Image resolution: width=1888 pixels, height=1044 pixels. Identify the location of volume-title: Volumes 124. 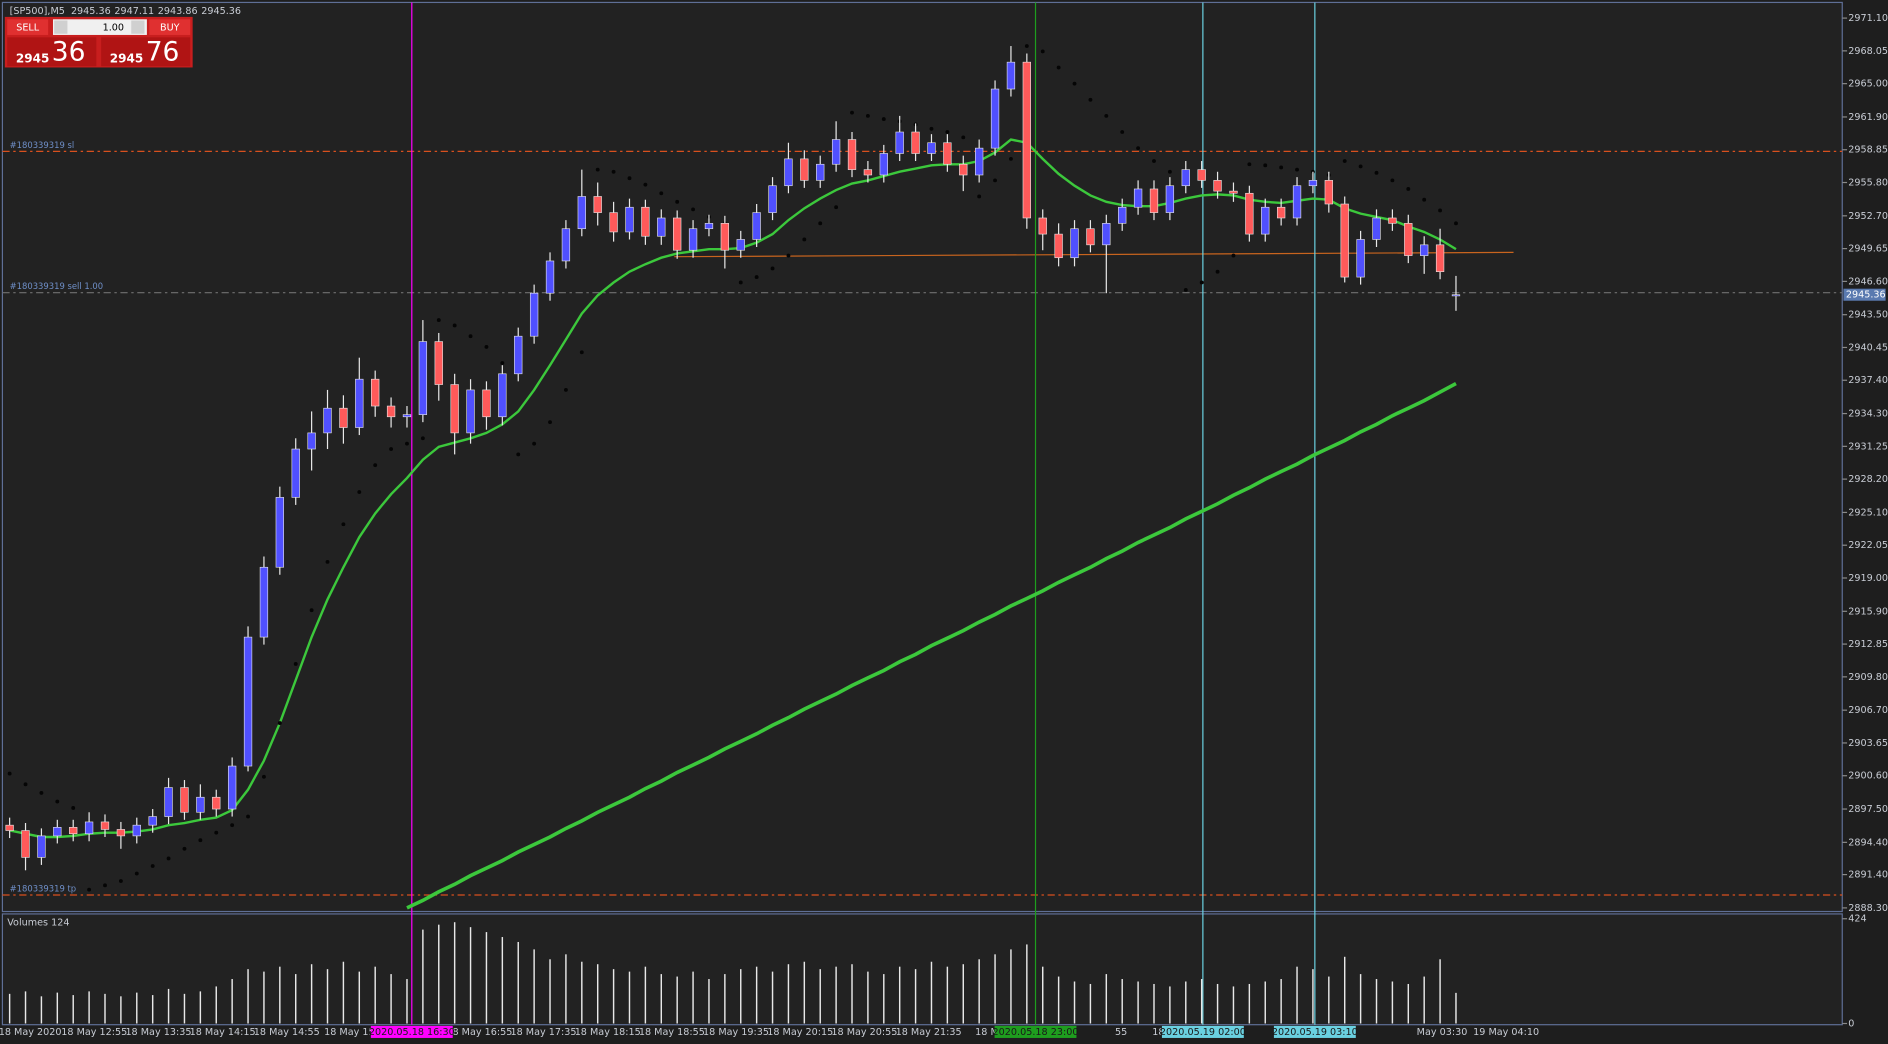
(38, 922).